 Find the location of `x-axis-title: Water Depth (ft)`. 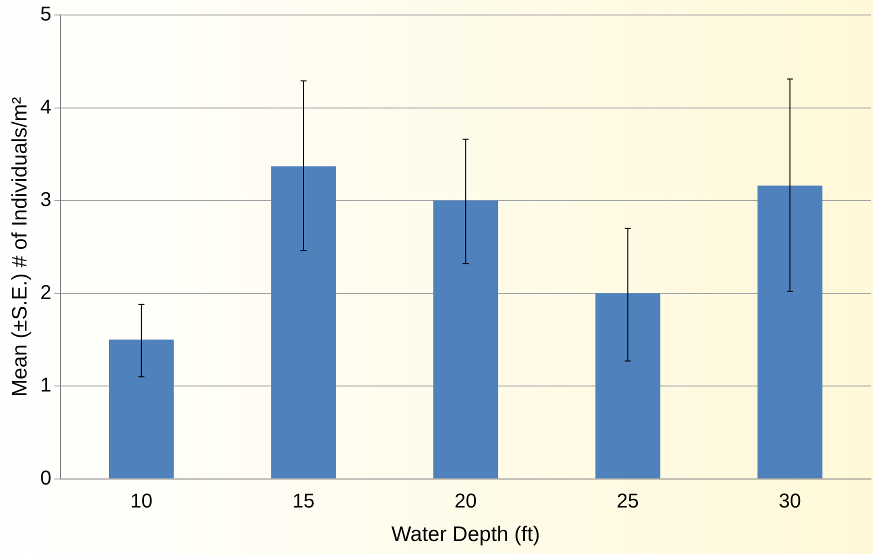

x-axis-title: Water Depth (ft) is located at coordinates (465, 534).